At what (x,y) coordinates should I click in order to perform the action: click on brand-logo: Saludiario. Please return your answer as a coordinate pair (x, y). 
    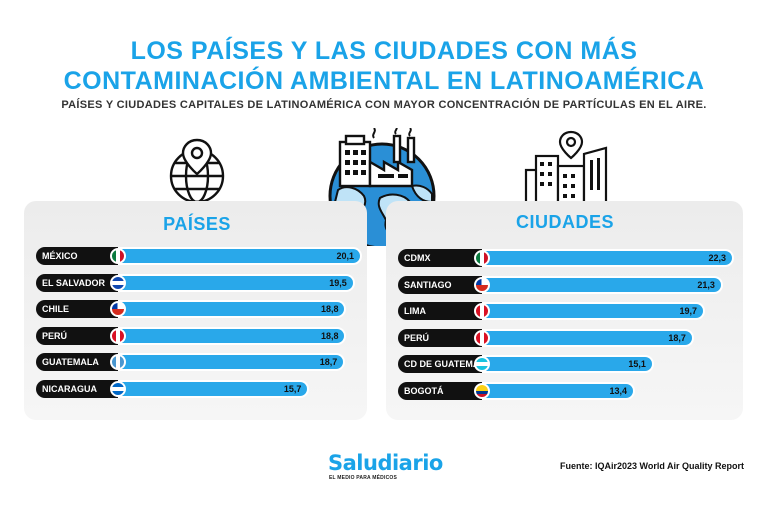
    Looking at the image, I should click on (385, 463).